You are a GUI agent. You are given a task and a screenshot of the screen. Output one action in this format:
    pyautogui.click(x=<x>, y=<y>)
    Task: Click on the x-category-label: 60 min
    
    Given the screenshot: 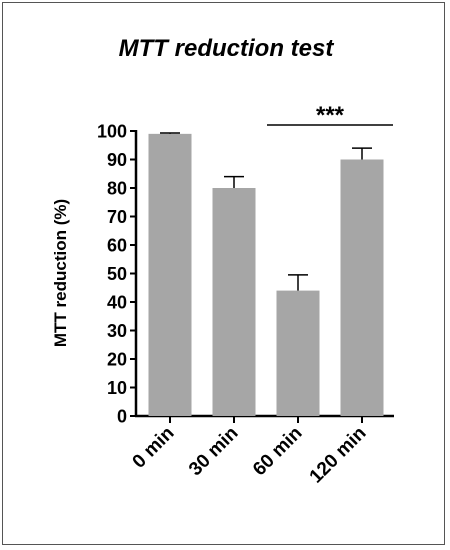 What is the action you would take?
    pyautogui.click(x=277, y=451)
    